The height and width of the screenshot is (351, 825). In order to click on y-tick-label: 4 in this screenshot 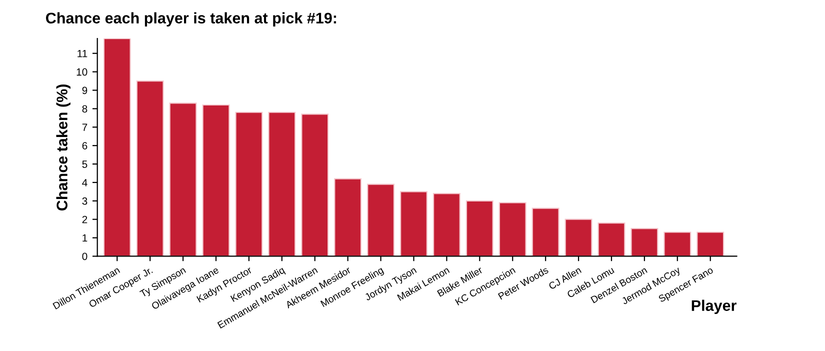, I will do `click(85, 182)`.